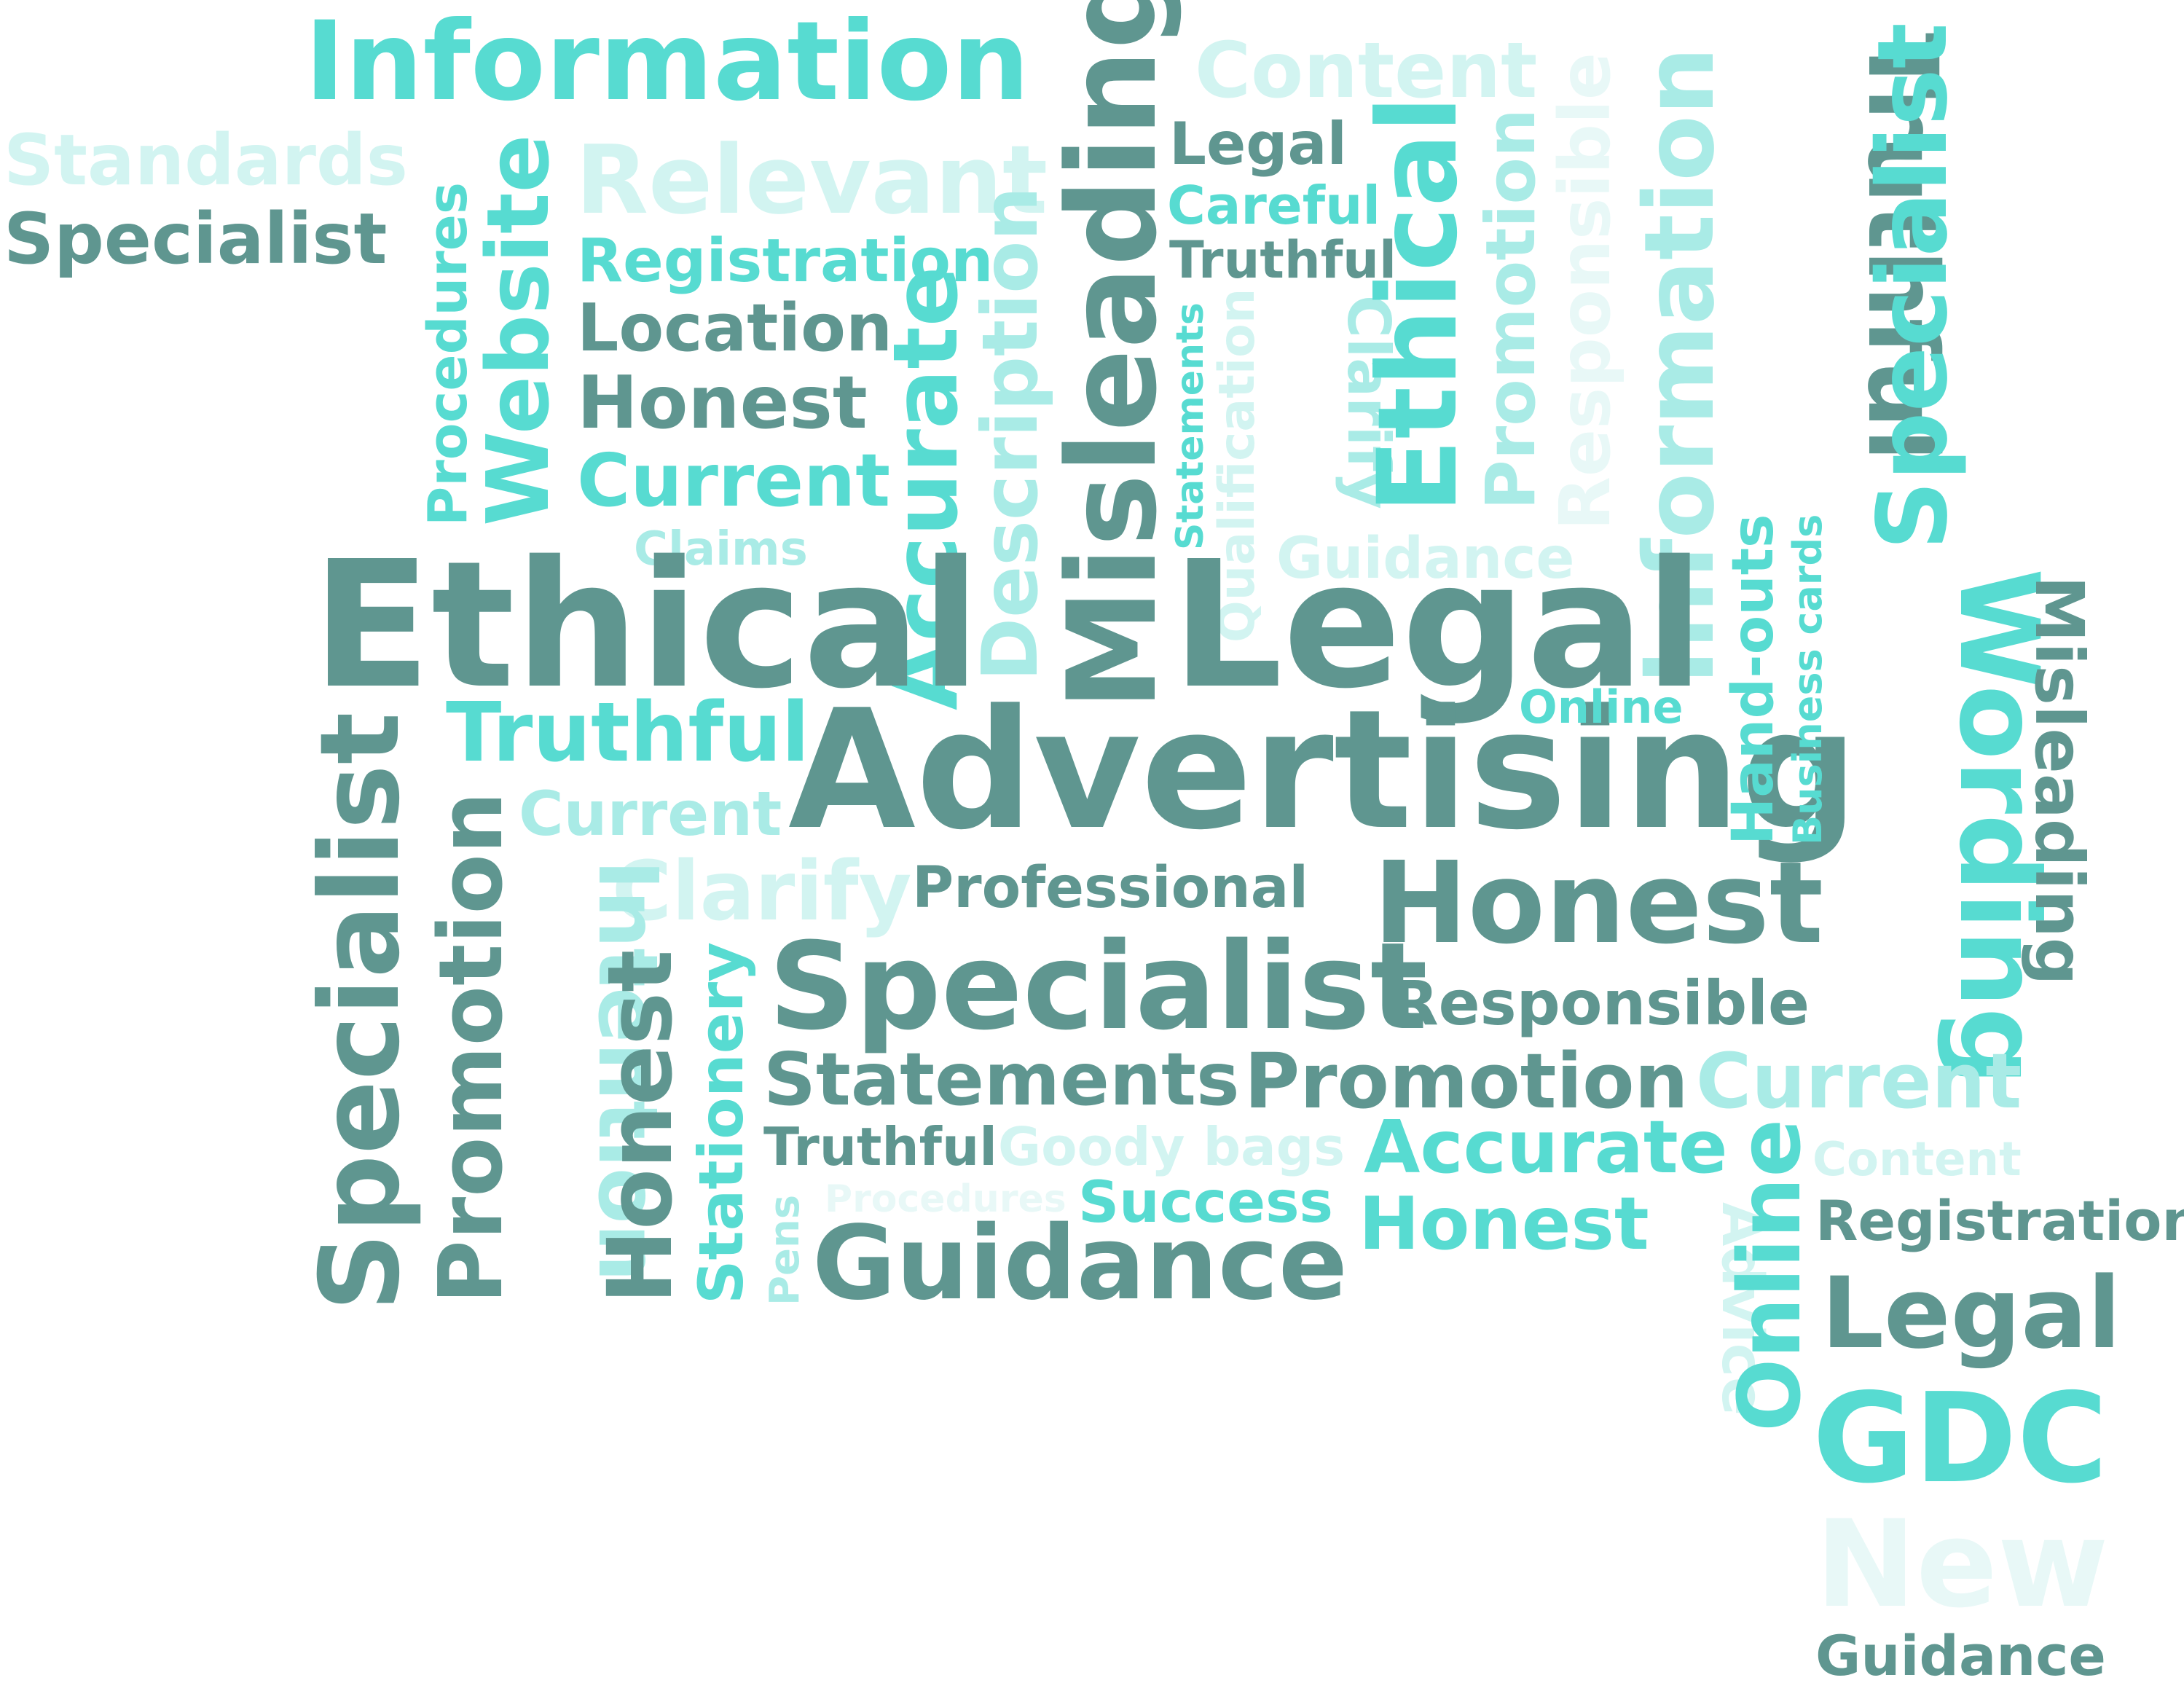 The height and width of the screenshot is (1691, 2184). I want to click on word-legal-large: Legal, so click(1438, 625).